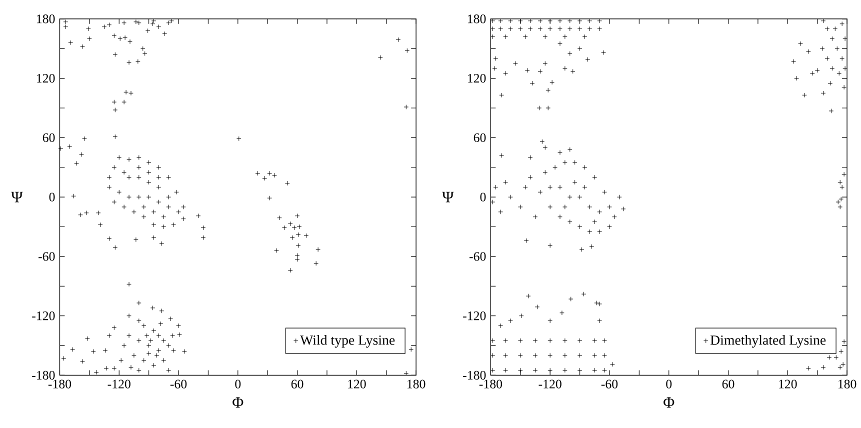 This screenshot has height=428, width=861. I want to click on legend-label: Dimethylated Lysine, so click(768, 341).